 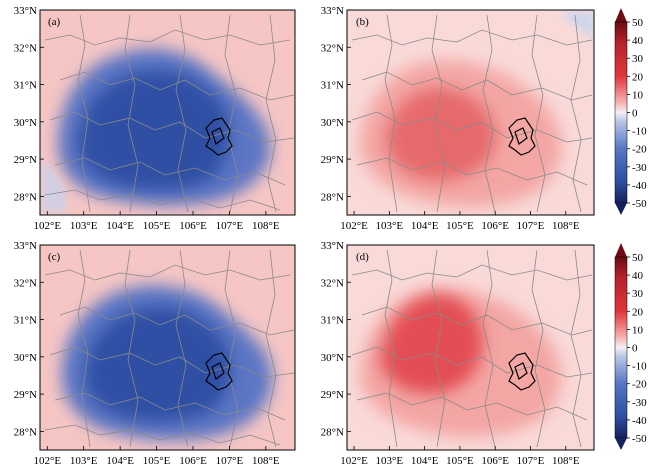 What do you see at coordinates (638, 330) in the screenshot?
I see `colorbar-bottom-tick-label: 10` at bounding box center [638, 330].